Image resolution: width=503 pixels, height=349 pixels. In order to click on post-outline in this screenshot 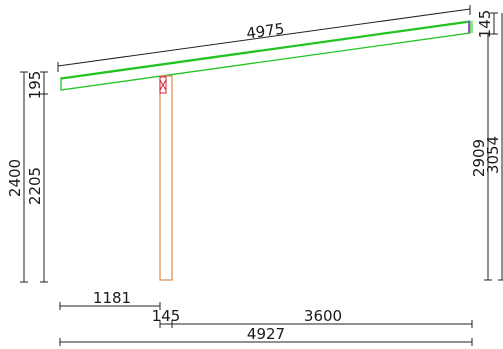, I will do `click(166, 178)`.